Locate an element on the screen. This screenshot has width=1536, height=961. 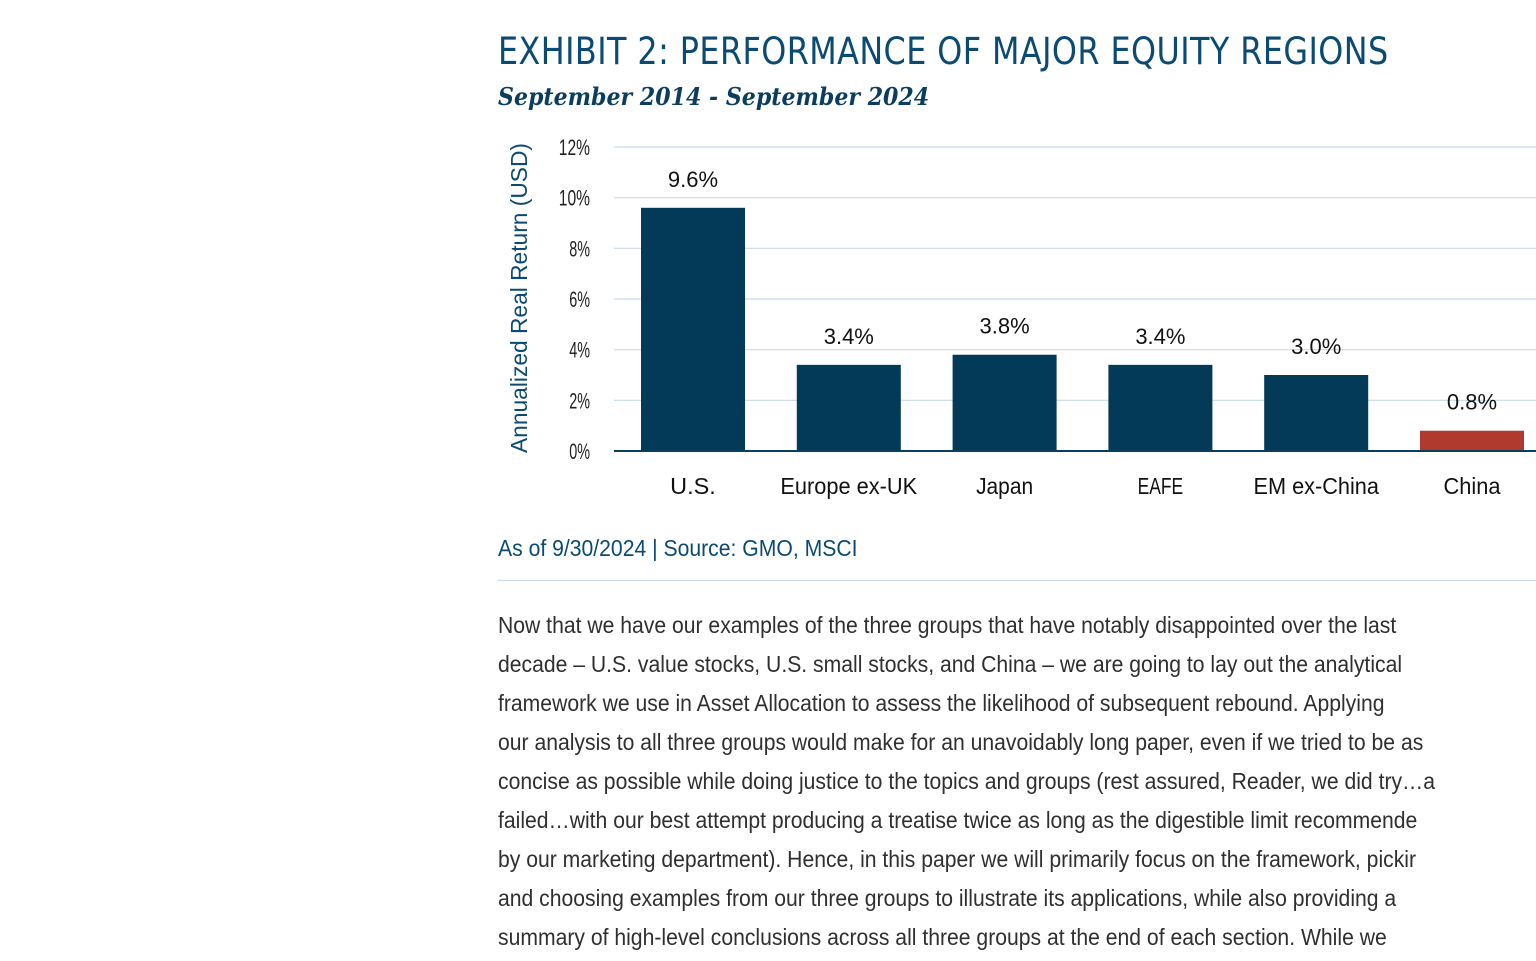
x-tick-label: China is located at coordinates (1472, 486).